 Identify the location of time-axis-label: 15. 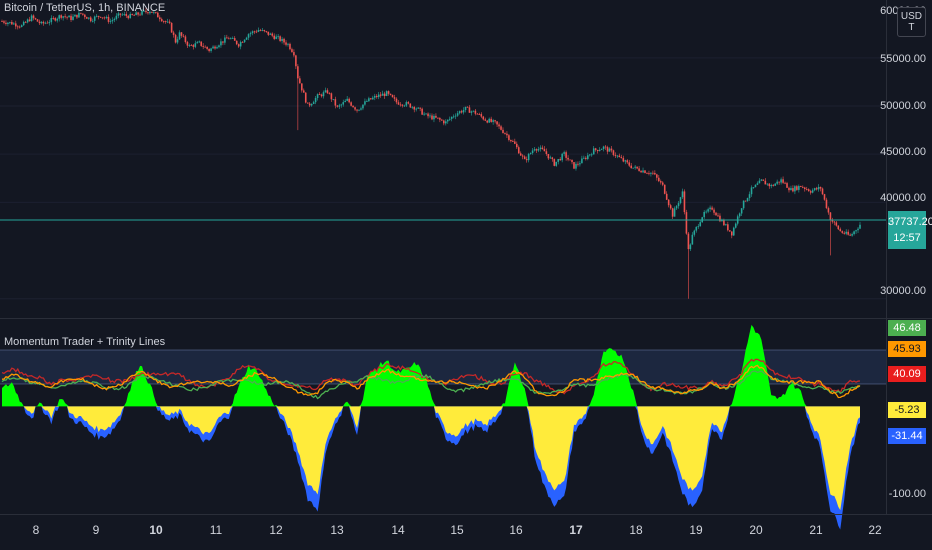
(457, 530).